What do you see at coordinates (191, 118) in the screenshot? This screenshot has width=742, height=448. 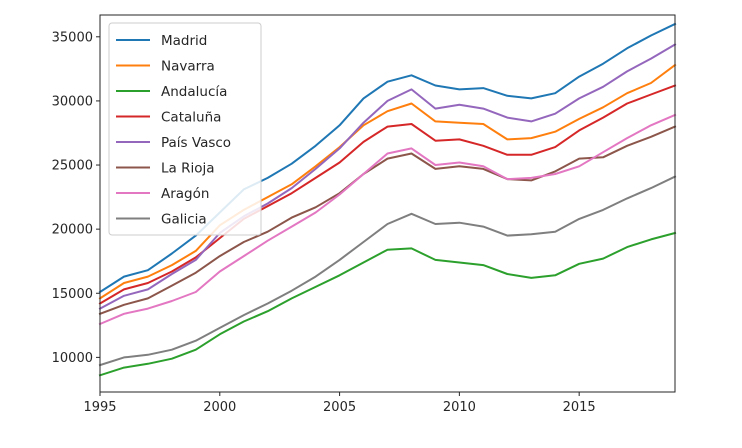 I see `legend-label: Cataluña` at bounding box center [191, 118].